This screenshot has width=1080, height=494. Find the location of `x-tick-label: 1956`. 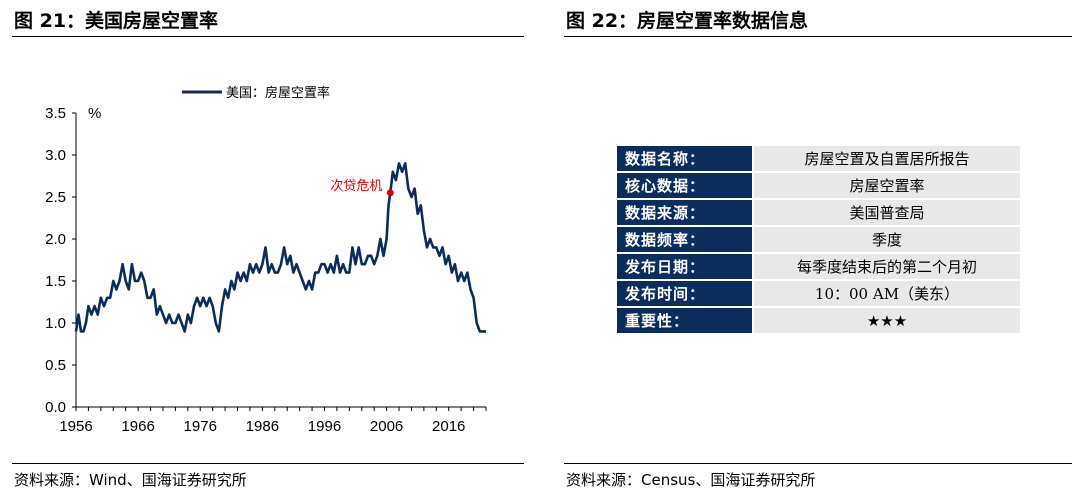

x-tick-label: 1956 is located at coordinates (75, 426).